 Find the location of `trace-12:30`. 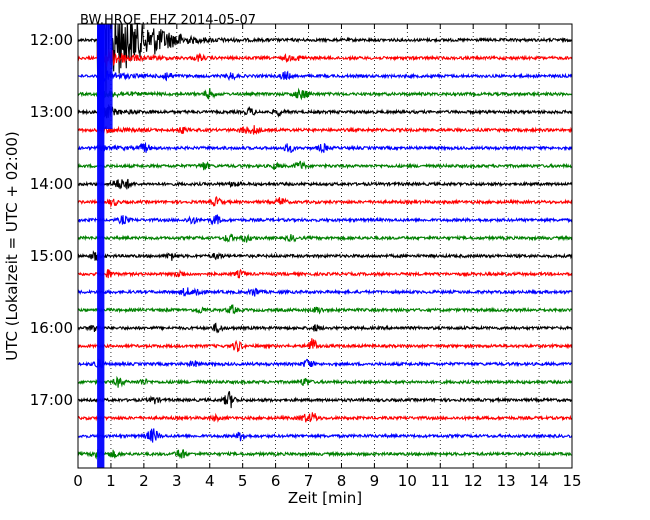

trace-12:30 is located at coordinates (325, 76).